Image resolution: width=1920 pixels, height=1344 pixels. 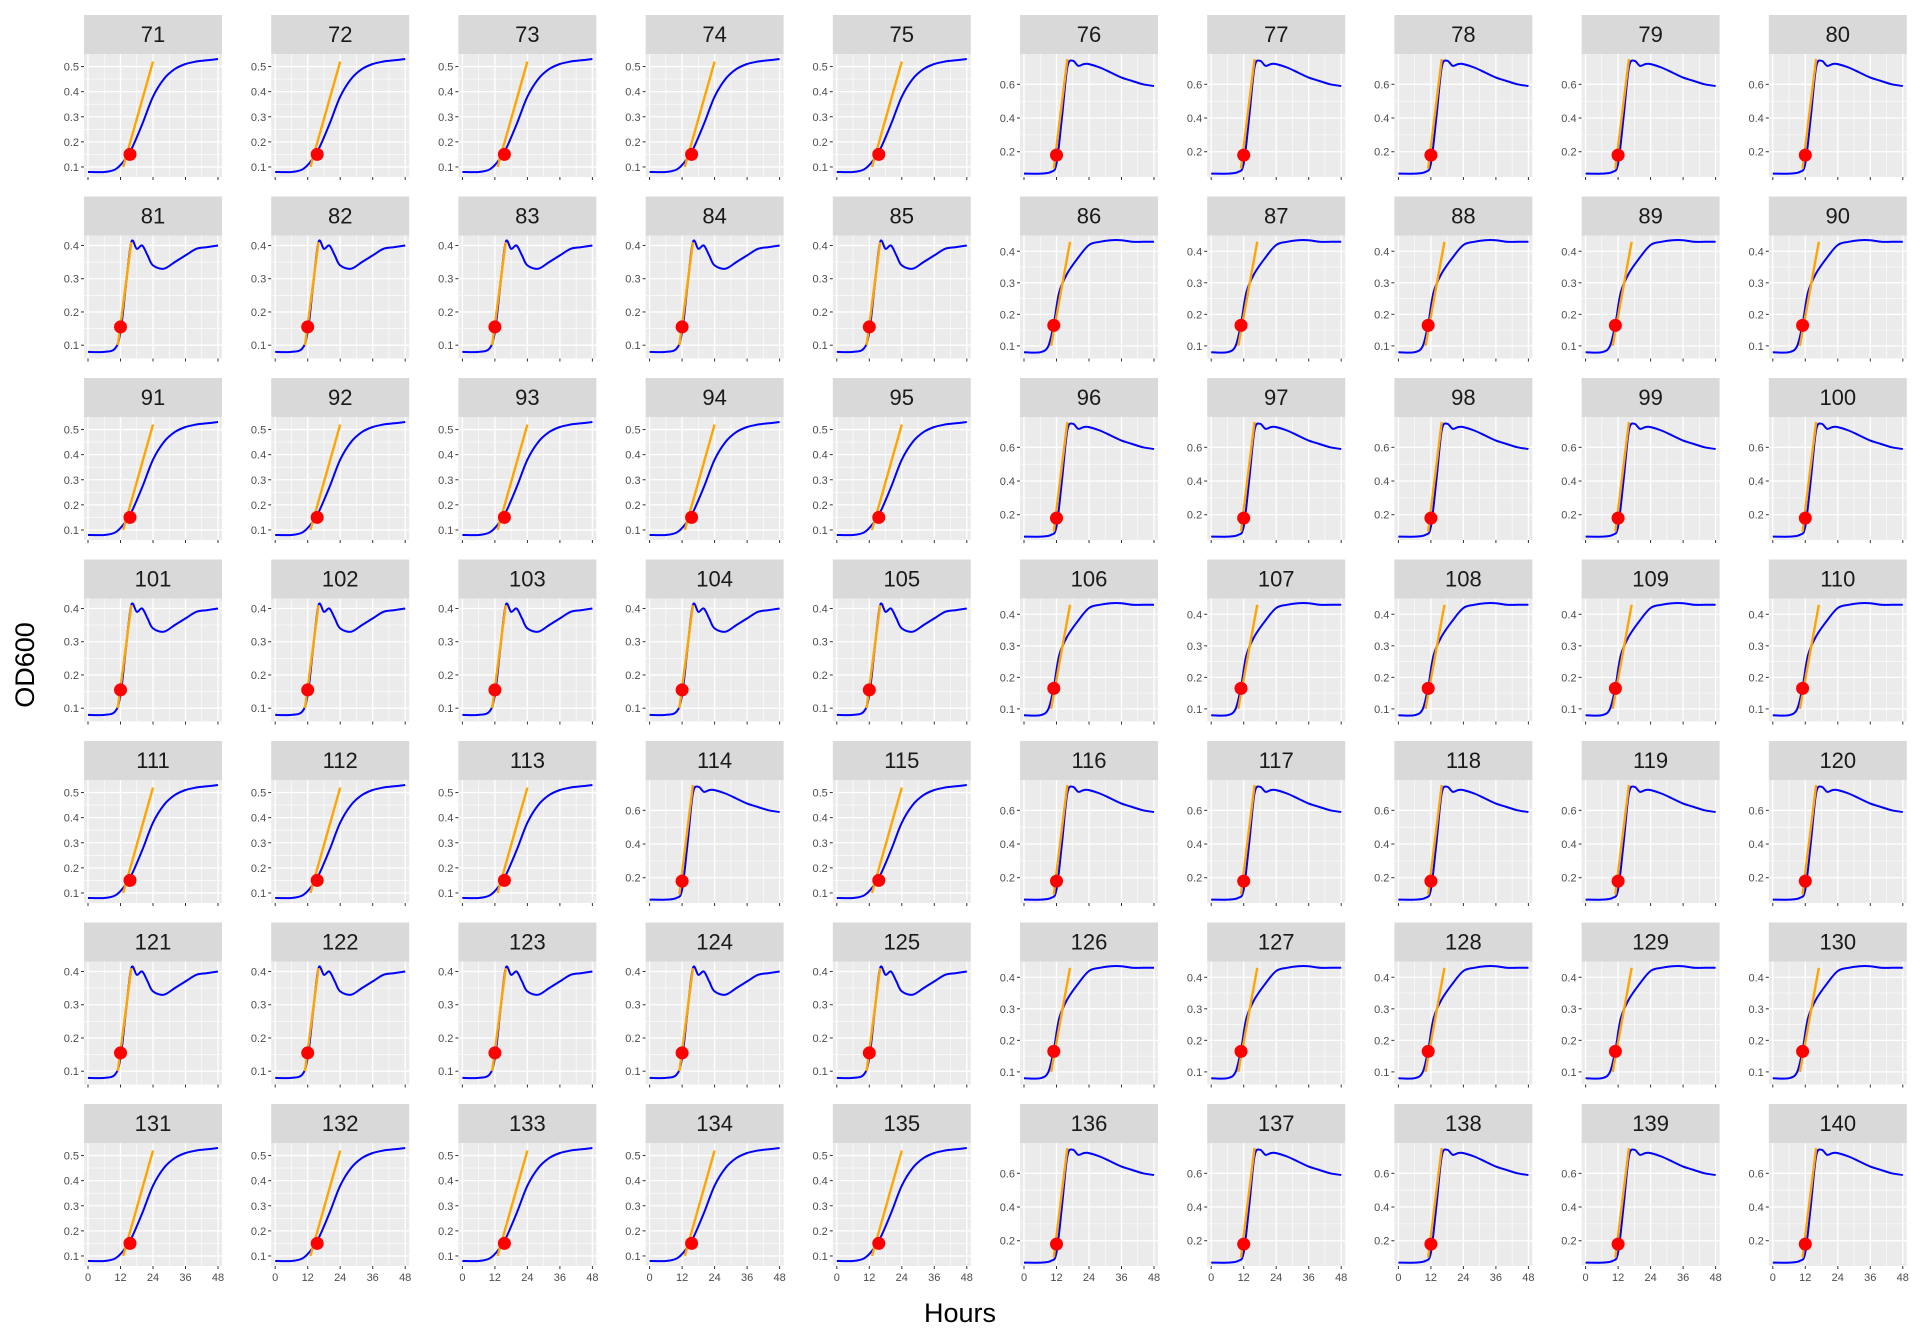 What do you see at coordinates (1640, 823) in the screenshot?
I see `panel: 119 0.2 0.4 0.6` at bounding box center [1640, 823].